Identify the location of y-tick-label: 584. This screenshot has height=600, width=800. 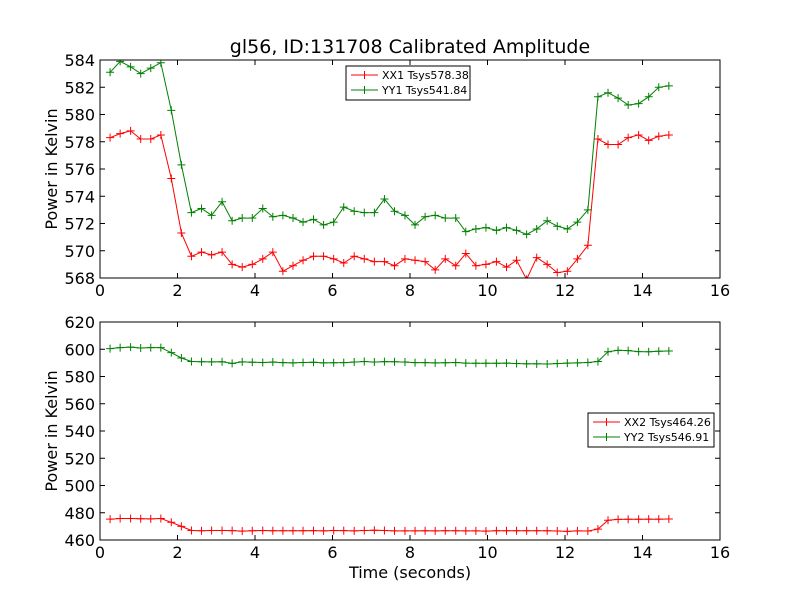
(79, 60).